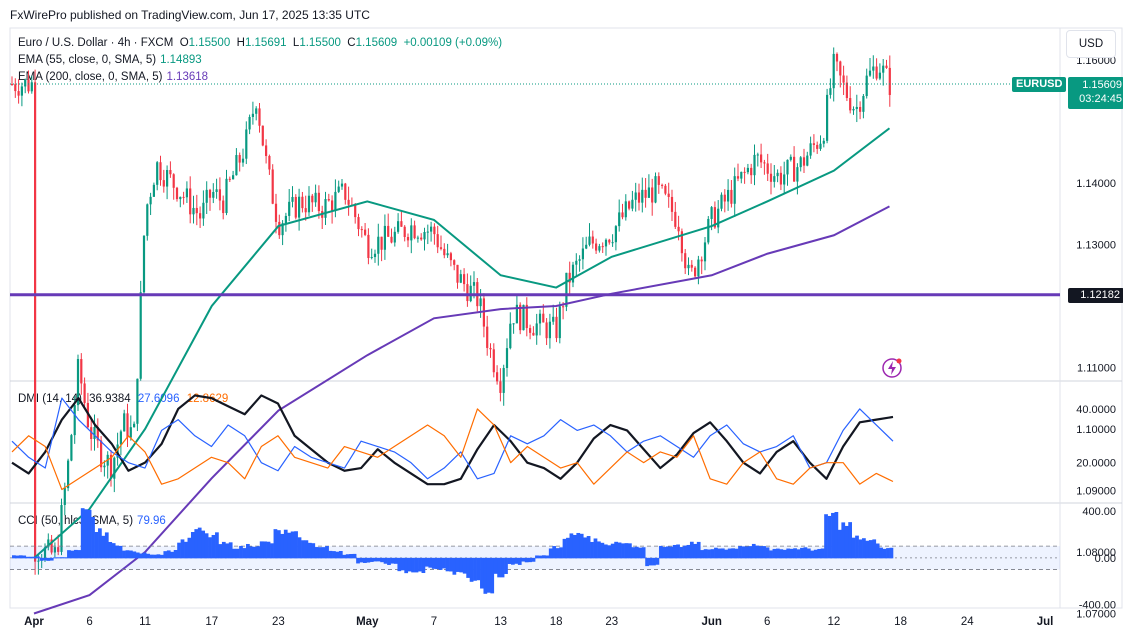  Describe the element at coordinates (1096, 410) in the screenshot. I see `dmi-tick-label: 40.0000` at that location.